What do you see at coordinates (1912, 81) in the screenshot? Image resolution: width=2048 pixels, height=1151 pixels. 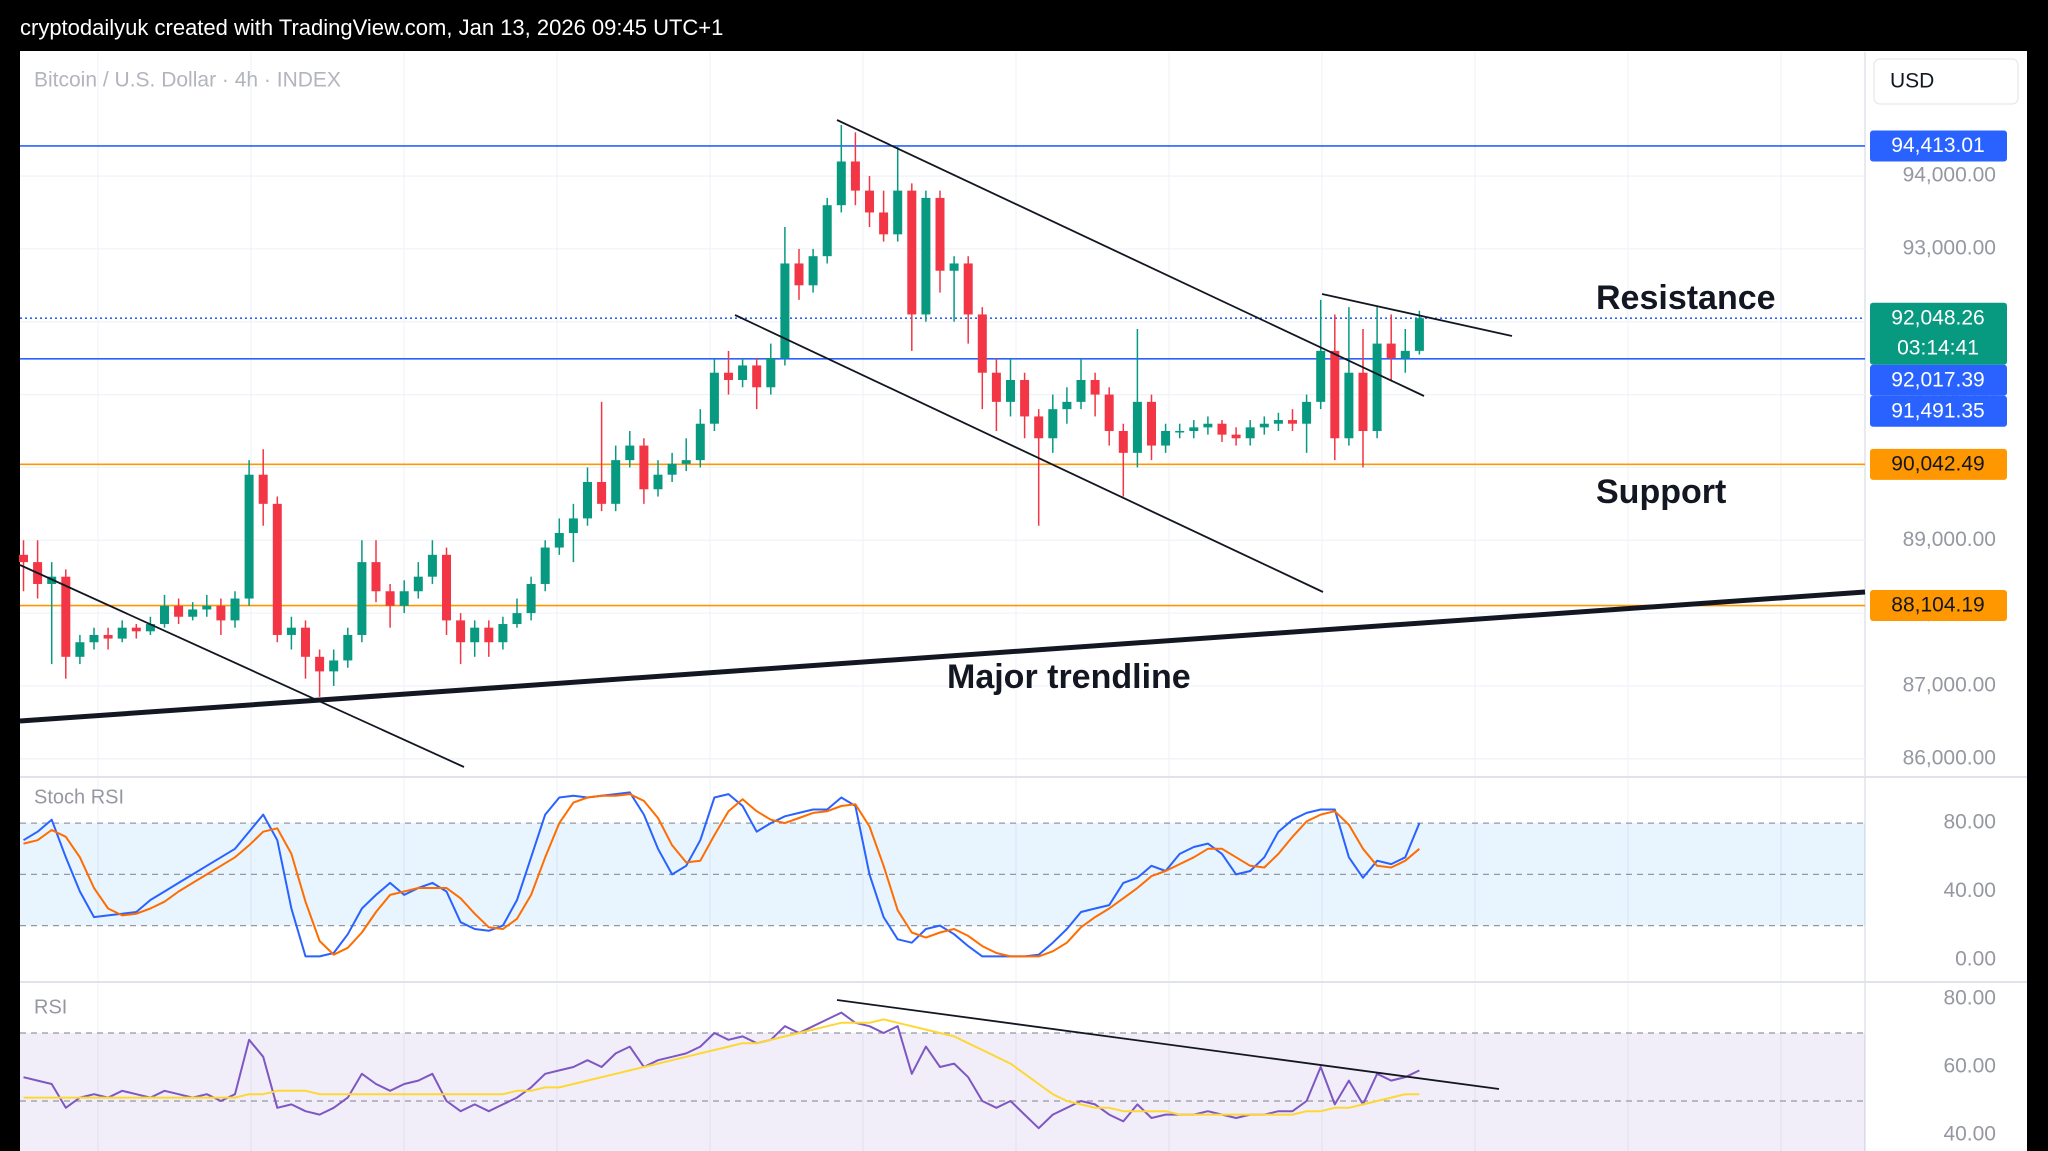 I see `currency: USD` at bounding box center [1912, 81].